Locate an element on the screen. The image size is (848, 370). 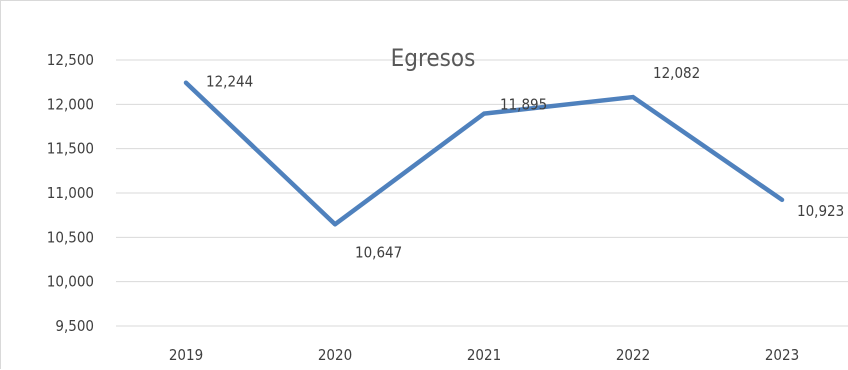
x-tick-label: 2021 is located at coordinates (484, 355).